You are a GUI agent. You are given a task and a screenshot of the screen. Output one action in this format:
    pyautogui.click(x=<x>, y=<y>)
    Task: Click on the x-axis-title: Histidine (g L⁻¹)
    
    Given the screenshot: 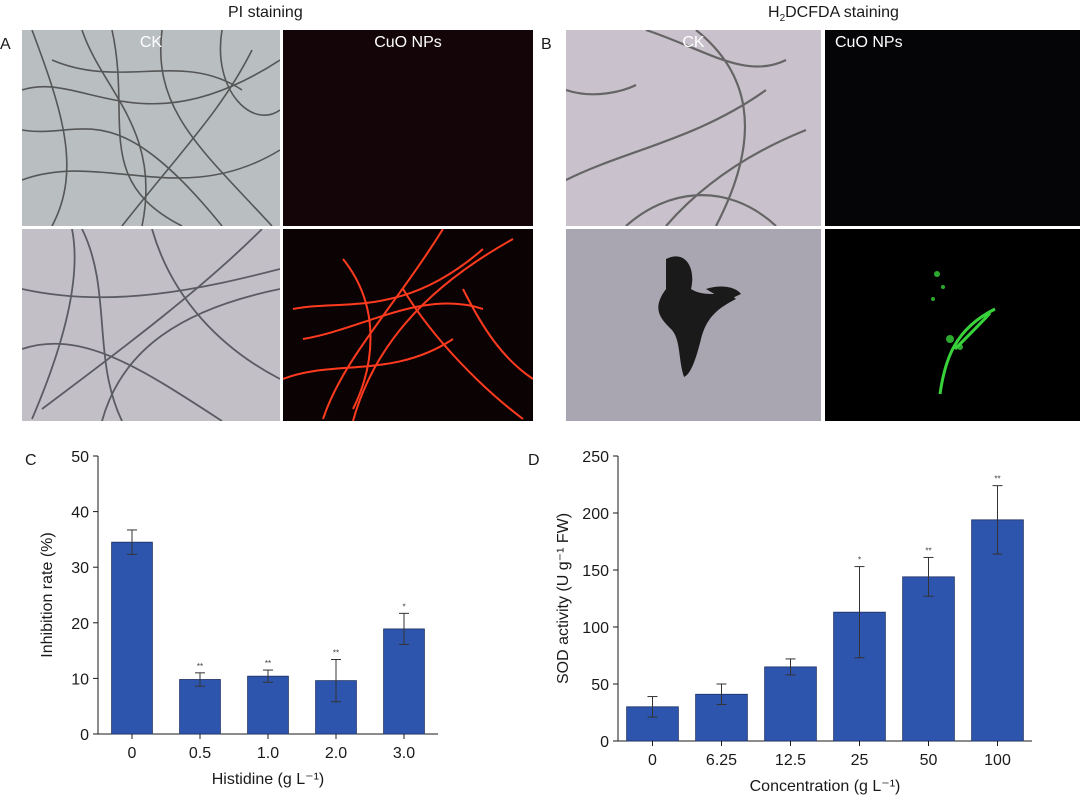 What is the action you would take?
    pyautogui.click(x=268, y=779)
    